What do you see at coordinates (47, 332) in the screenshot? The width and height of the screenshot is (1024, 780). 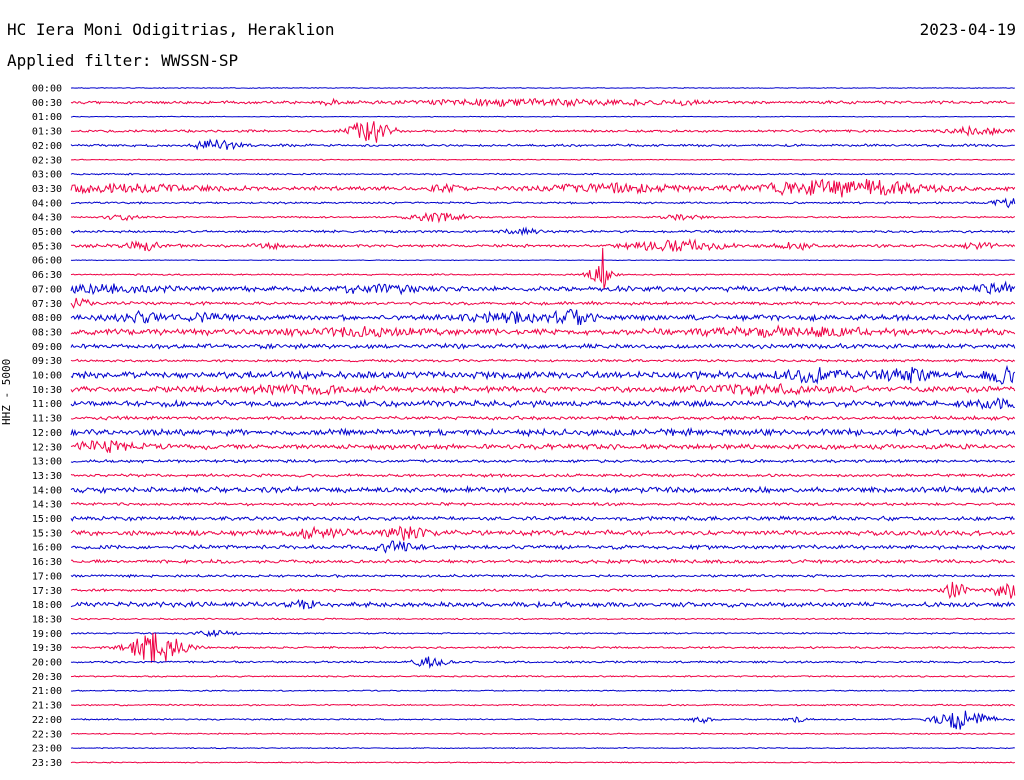 I see `tick-label: 08:30` at bounding box center [47, 332].